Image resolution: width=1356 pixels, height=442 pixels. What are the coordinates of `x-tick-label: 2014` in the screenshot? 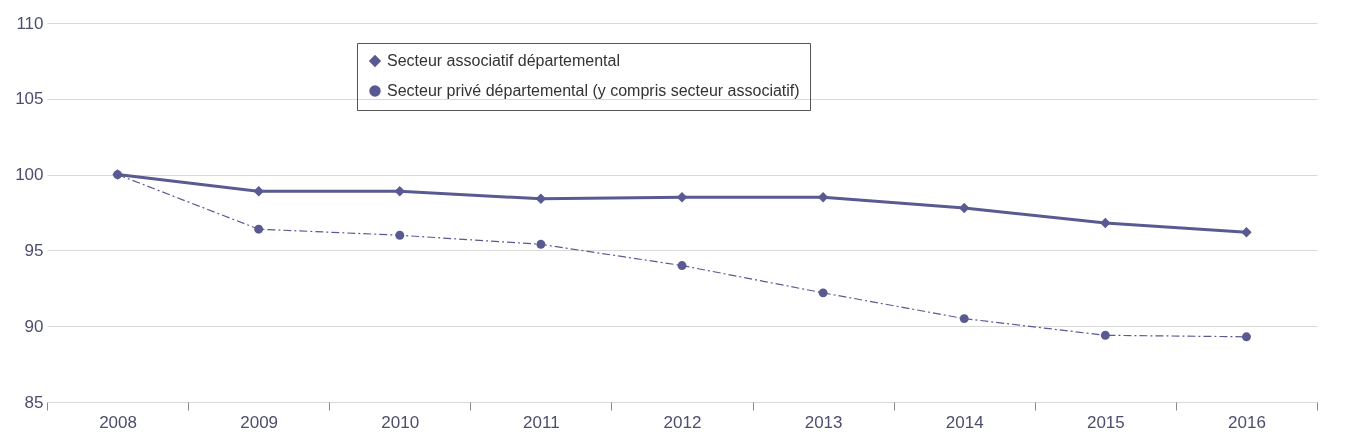 It's located at (964, 422).